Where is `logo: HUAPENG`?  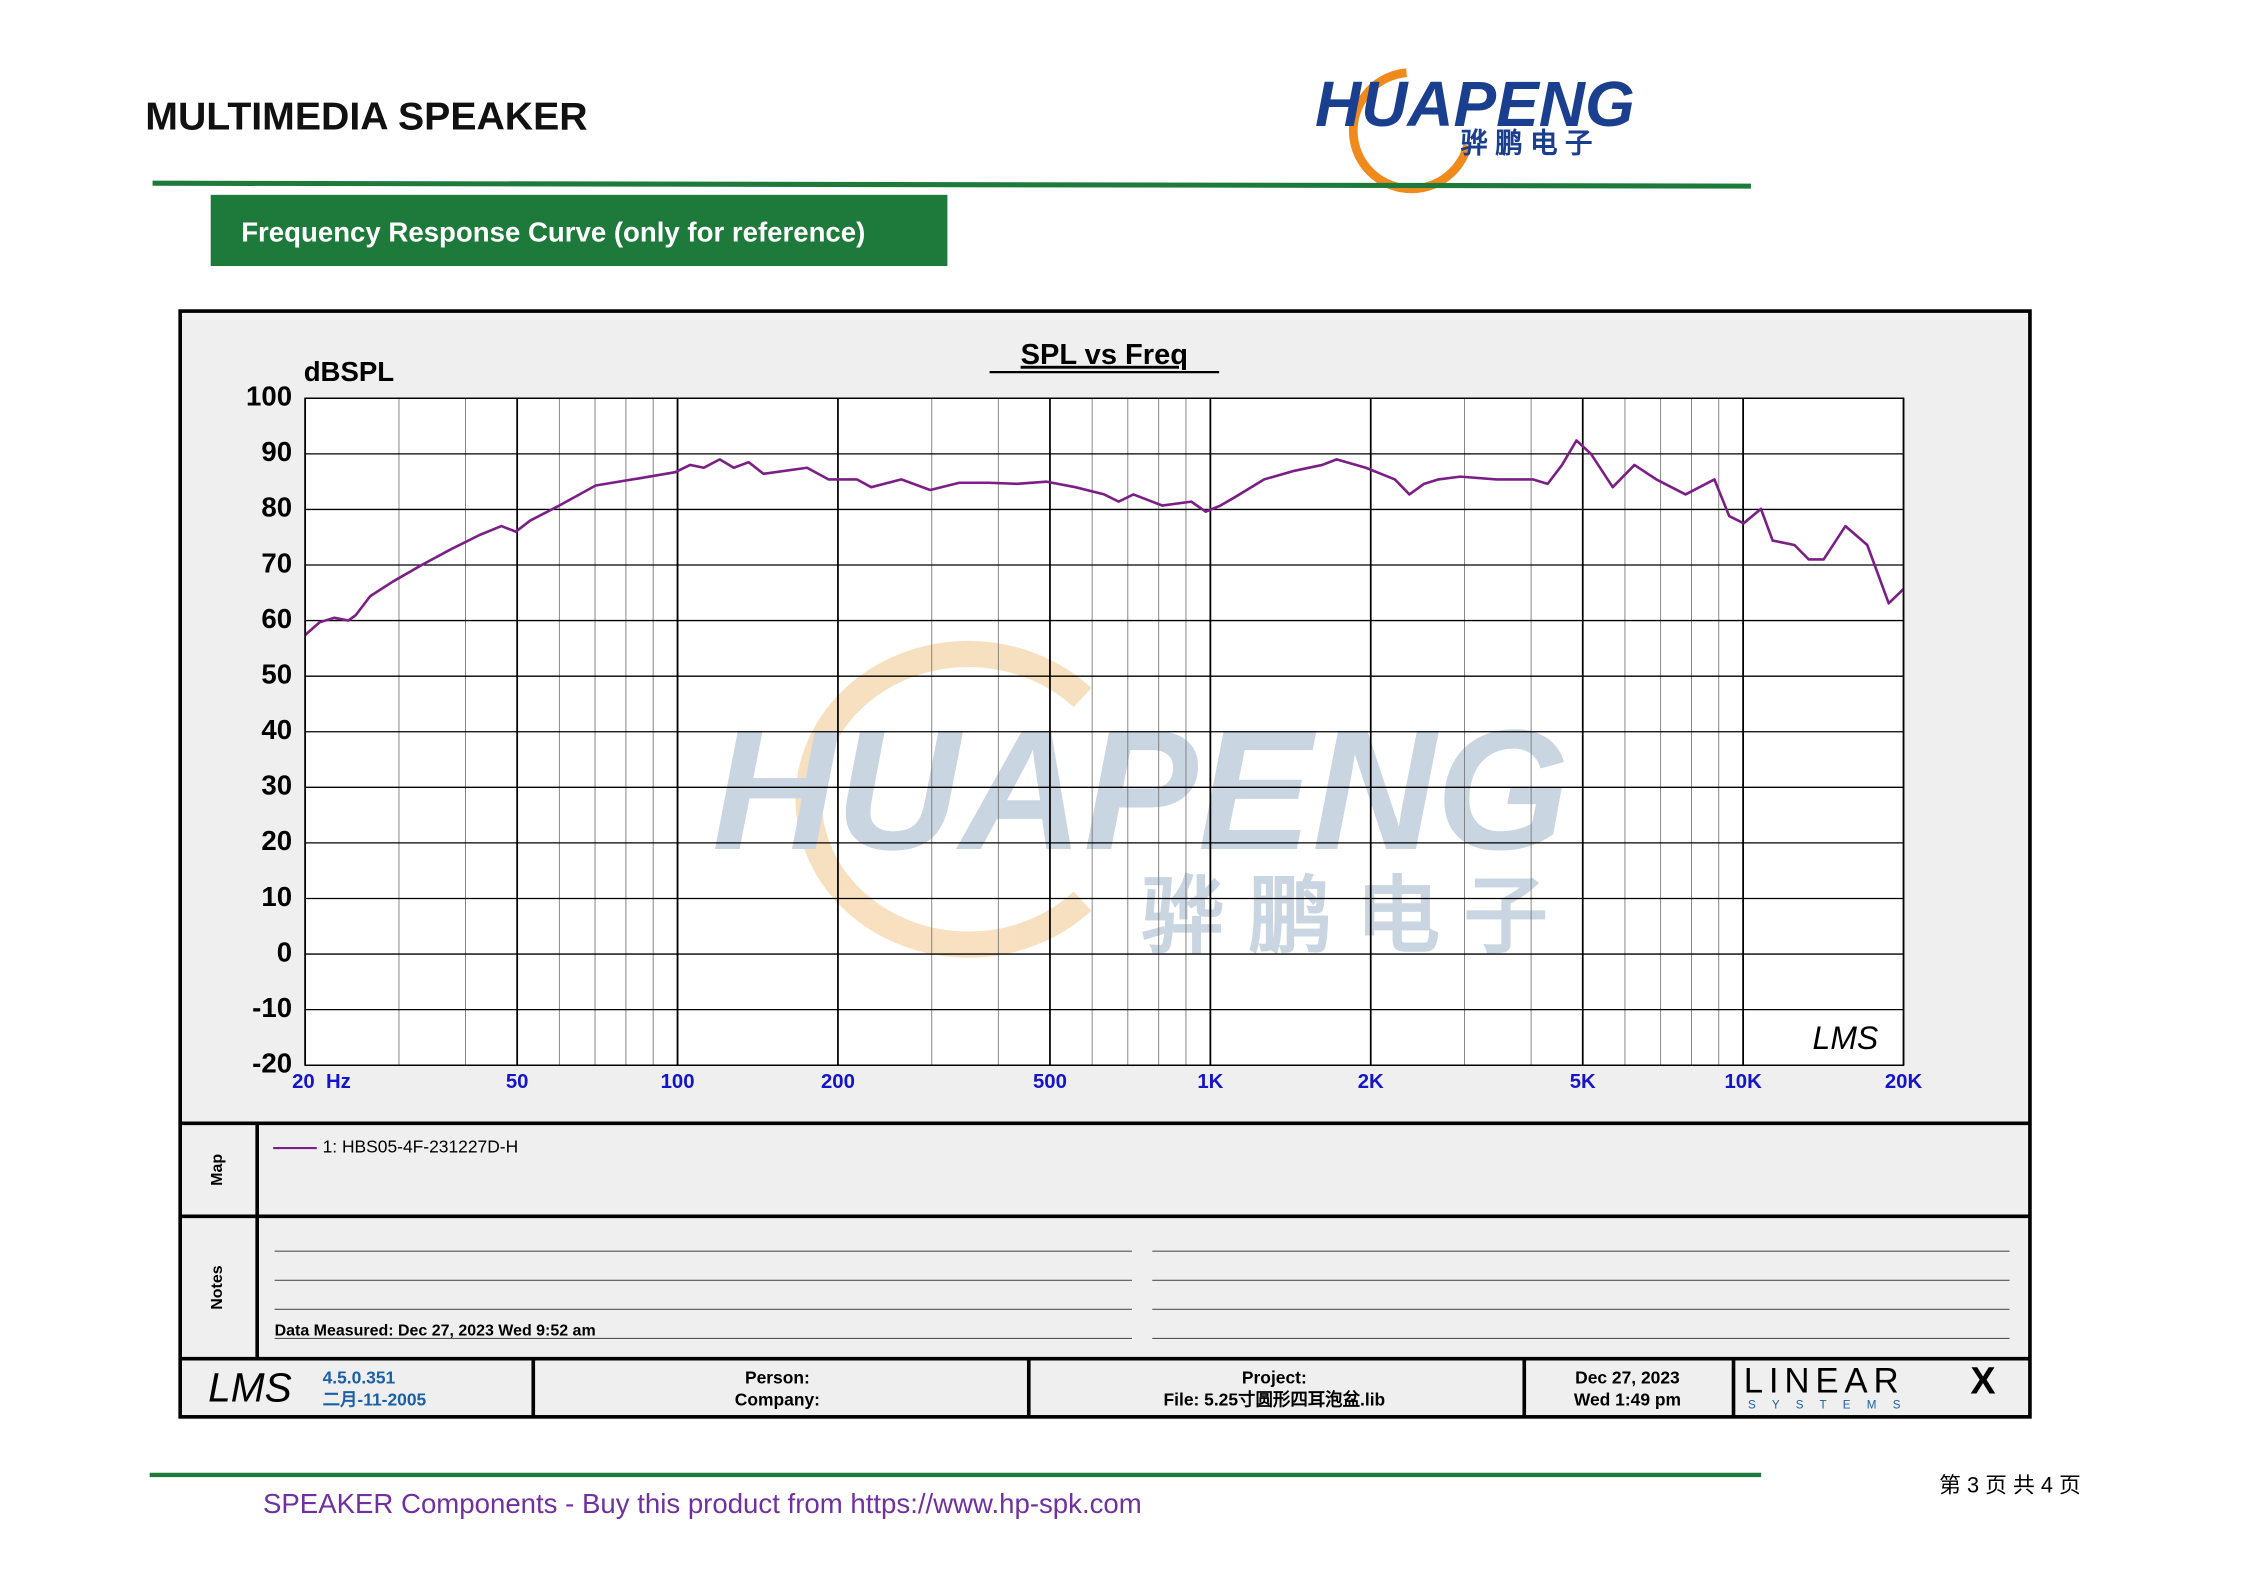 logo: HUAPENG is located at coordinates (1475, 104).